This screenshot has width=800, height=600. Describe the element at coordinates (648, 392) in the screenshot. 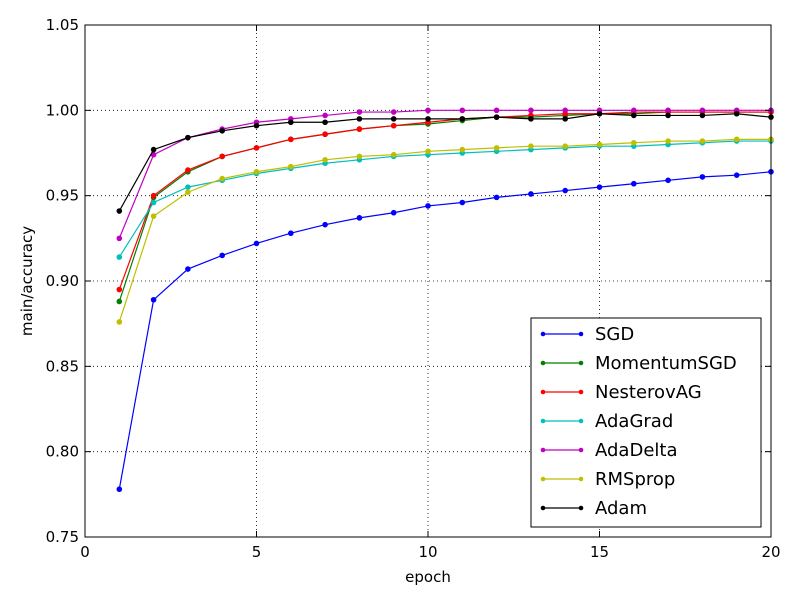

I see `legend-label: NesterovAG` at that location.